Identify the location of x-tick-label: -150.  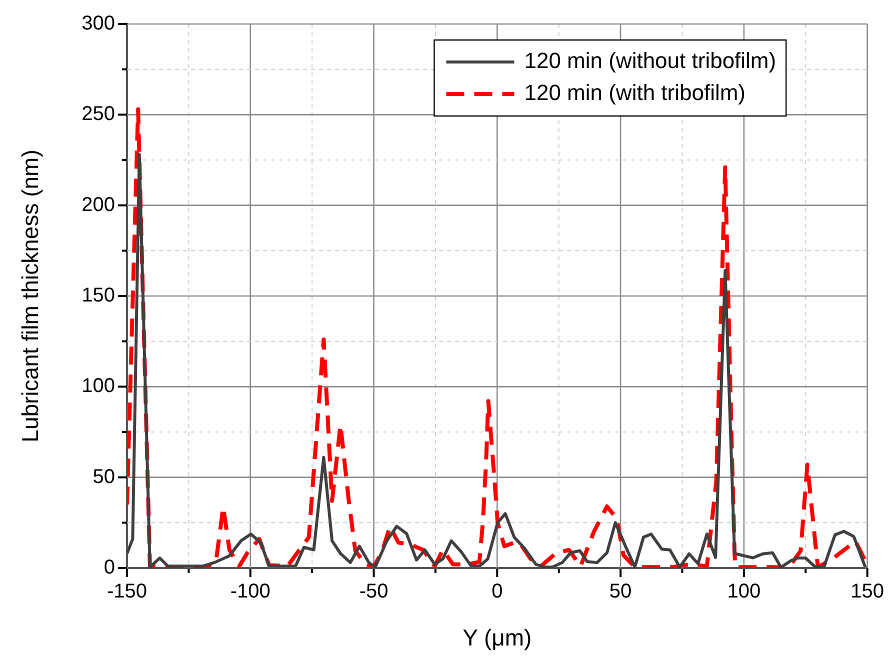
(127, 591).